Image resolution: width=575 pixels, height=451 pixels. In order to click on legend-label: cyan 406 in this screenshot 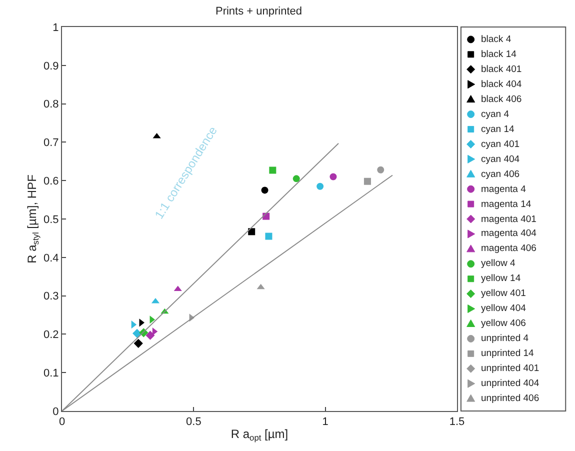, I will do `click(500, 174)`.